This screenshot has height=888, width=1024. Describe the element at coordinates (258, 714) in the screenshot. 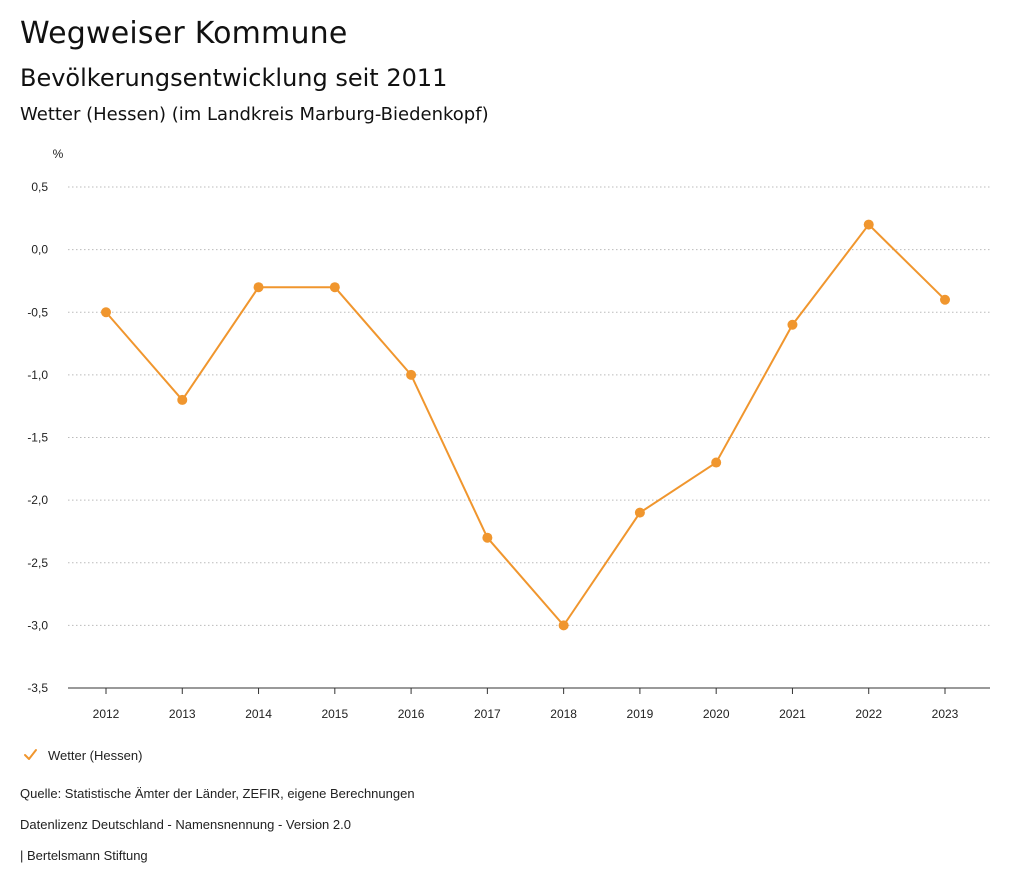

I see `x-tick-label: 2014` at that location.